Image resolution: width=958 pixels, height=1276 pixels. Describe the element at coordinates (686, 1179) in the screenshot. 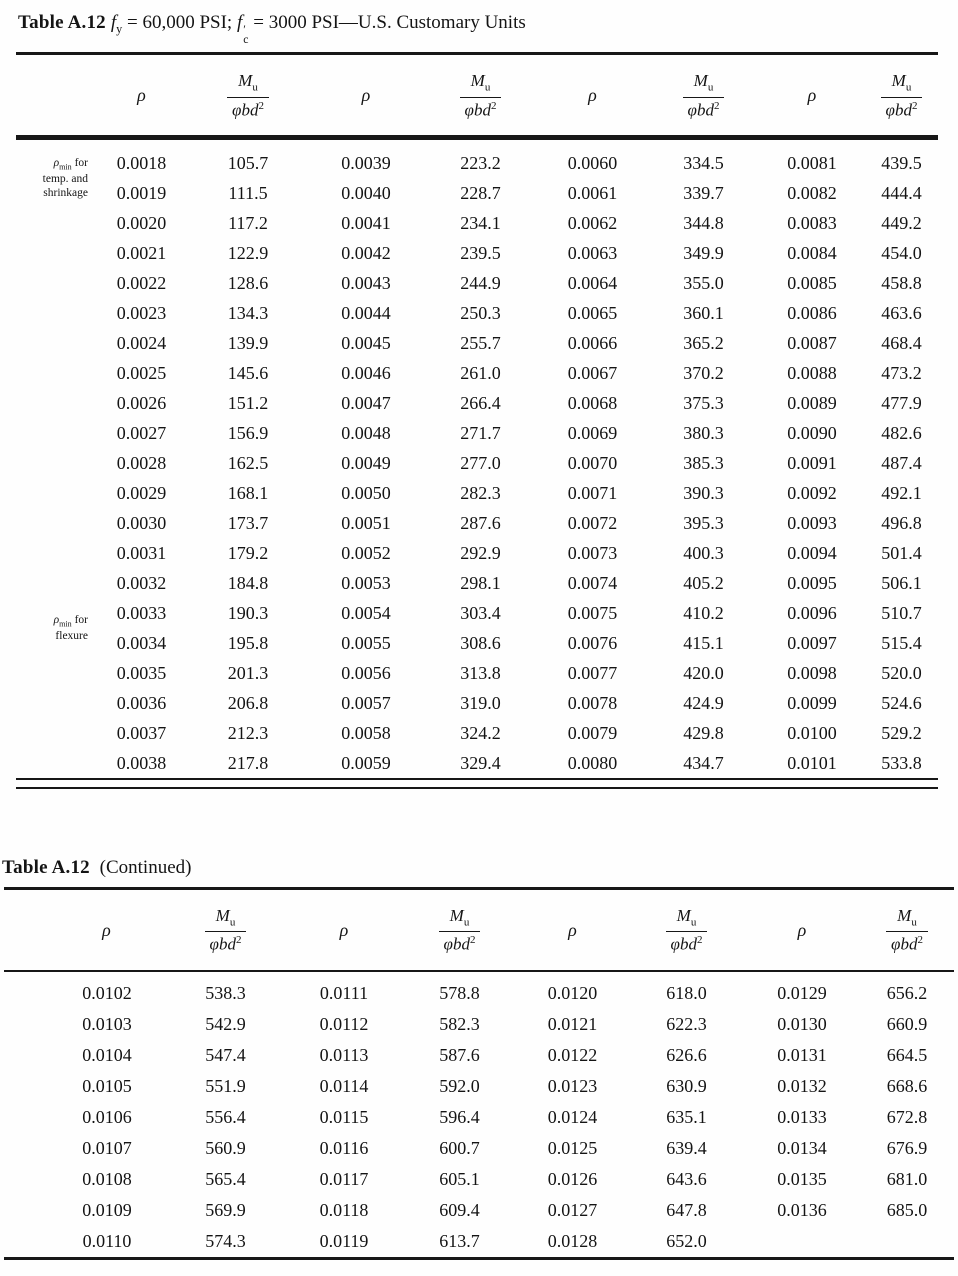

I see `cell-mu-phibd2: 643.6` at that location.